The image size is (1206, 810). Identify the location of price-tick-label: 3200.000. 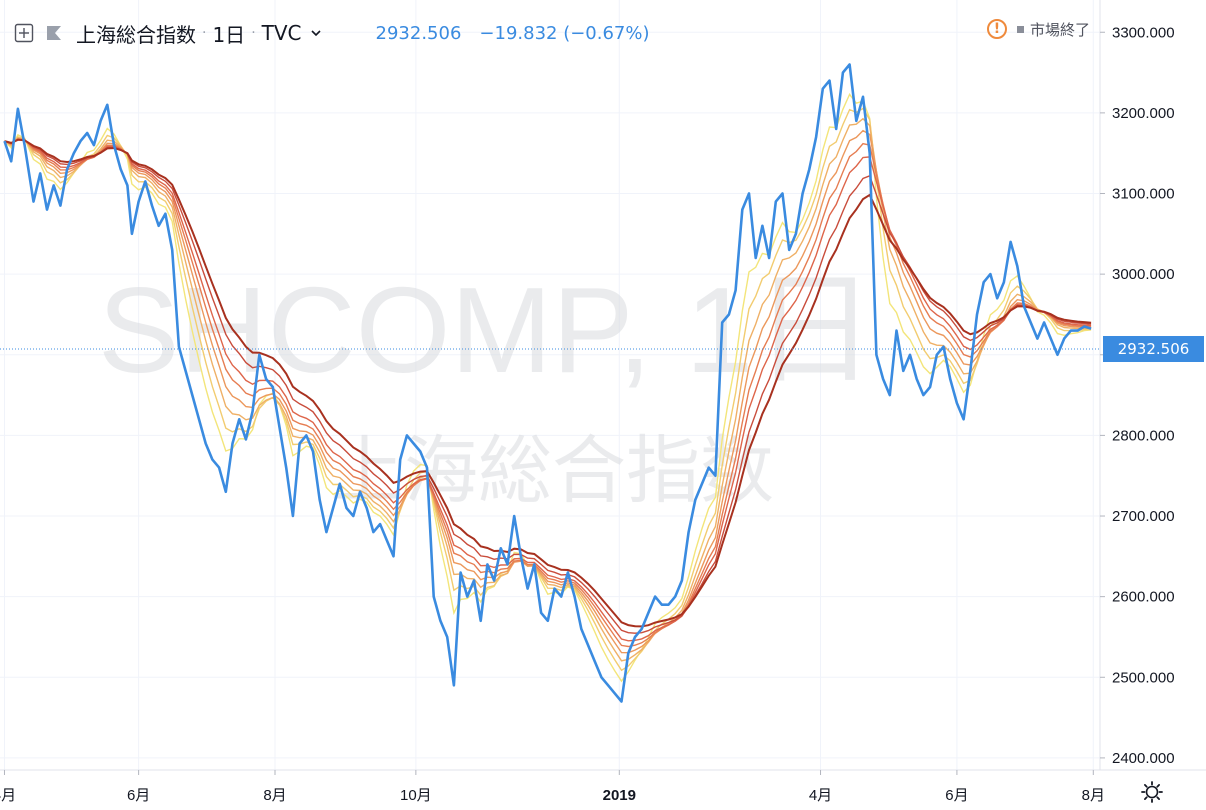
(1143, 113).